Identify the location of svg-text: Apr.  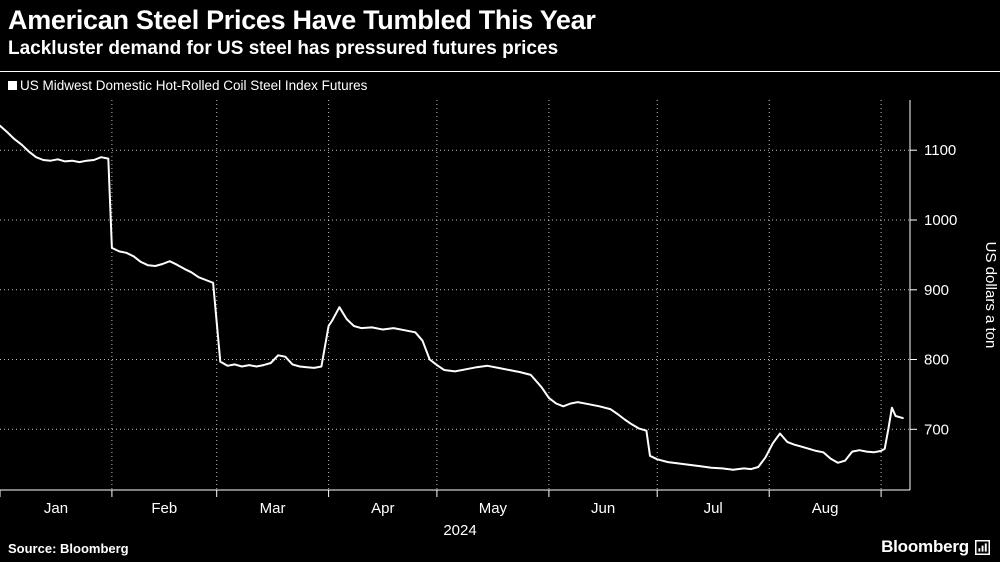
(382, 508).